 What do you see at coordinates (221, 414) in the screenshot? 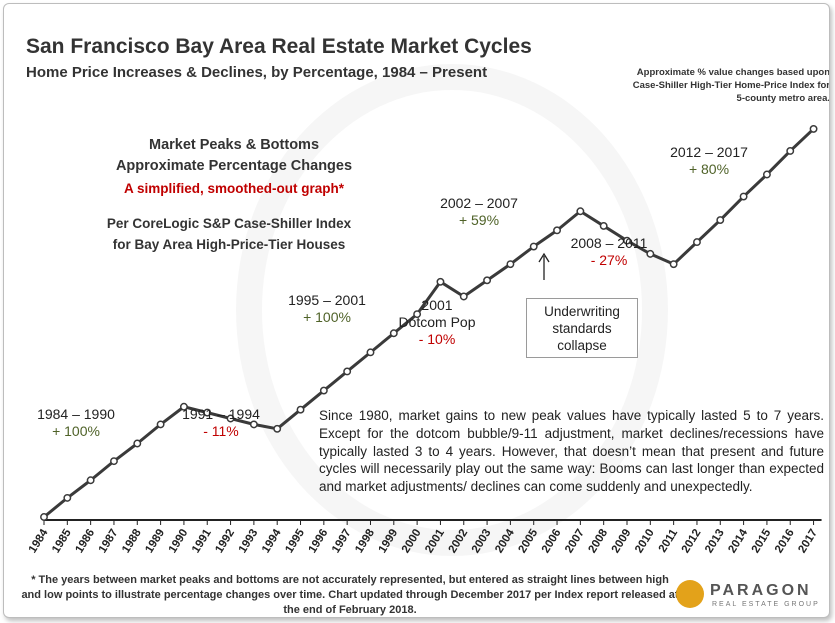
I see `annotation-period: 1991 – 1994` at bounding box center [221, 414].